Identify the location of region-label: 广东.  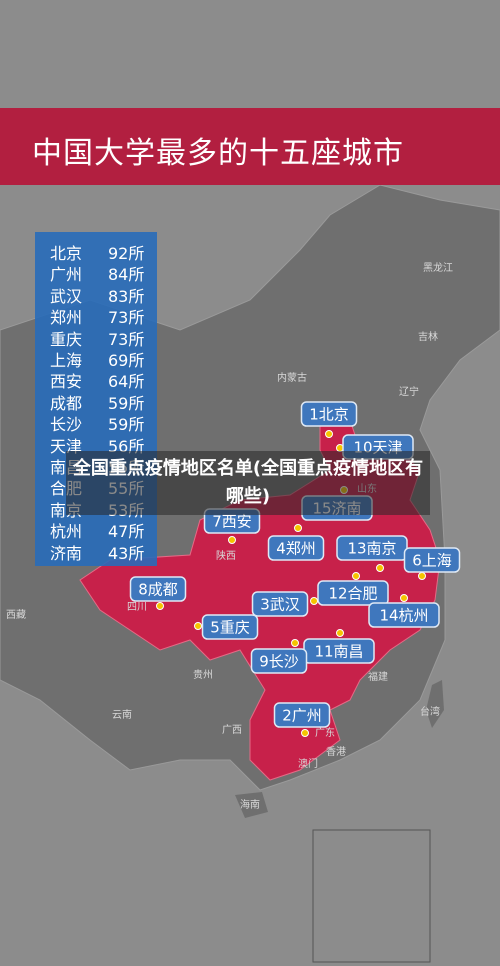
(325, 732).